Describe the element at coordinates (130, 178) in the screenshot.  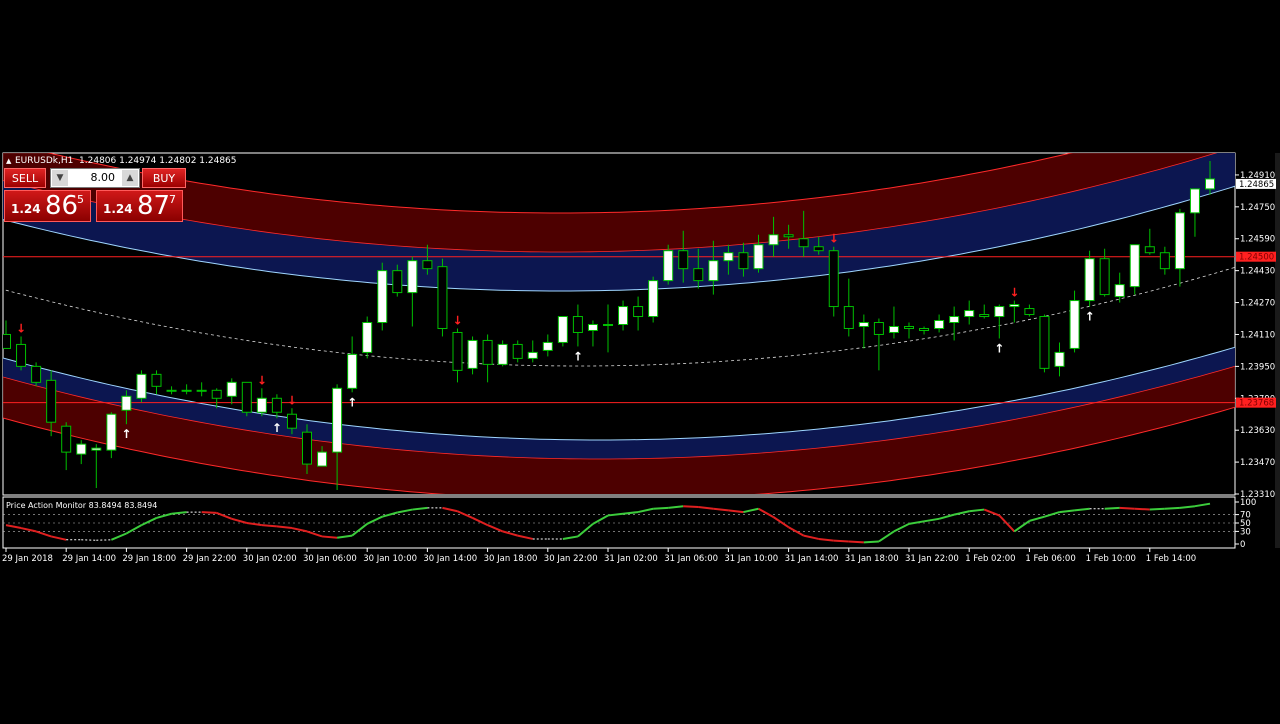
I see `lot-increase-icon: ▲` at that location.